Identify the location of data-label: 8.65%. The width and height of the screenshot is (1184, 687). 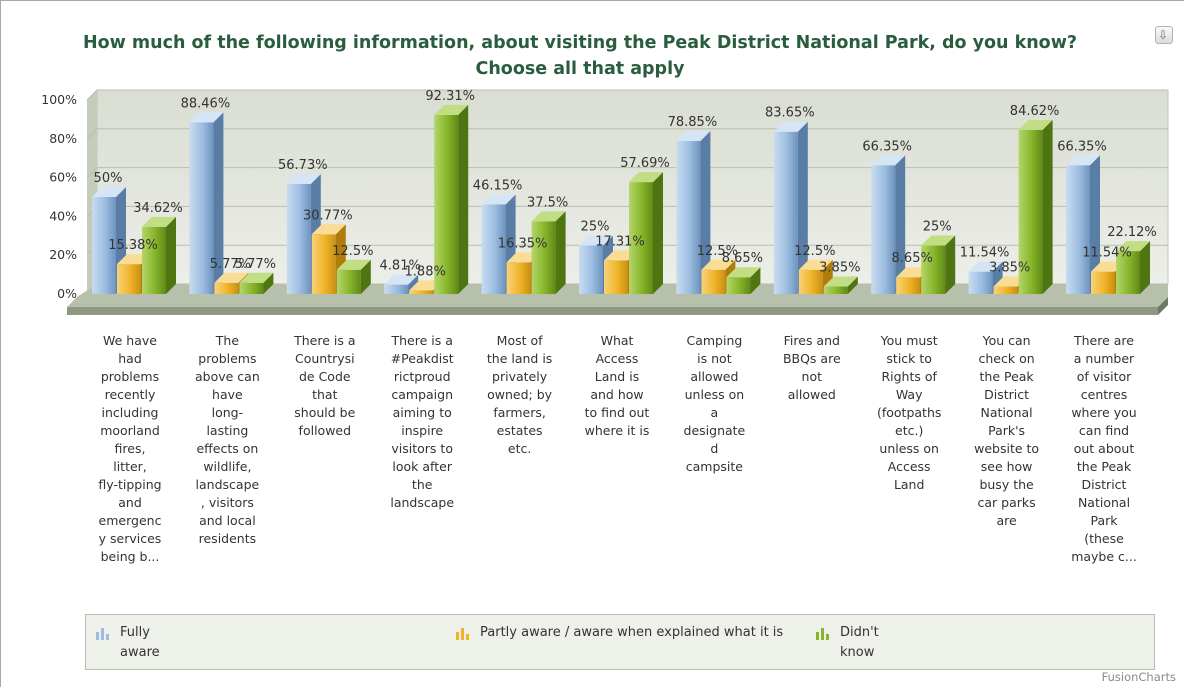
(742, 258).